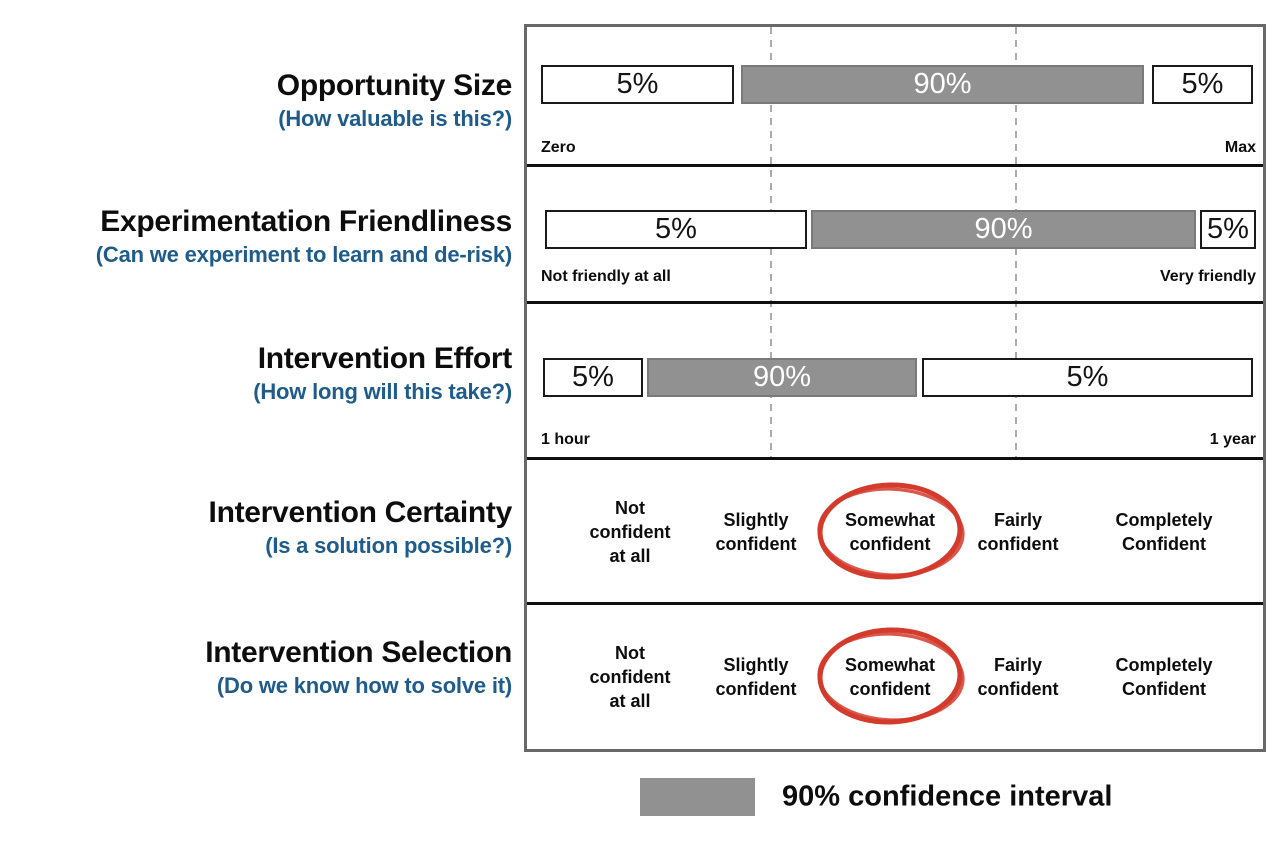  I want to click on legend-gray-swatch, so click(697, 797).